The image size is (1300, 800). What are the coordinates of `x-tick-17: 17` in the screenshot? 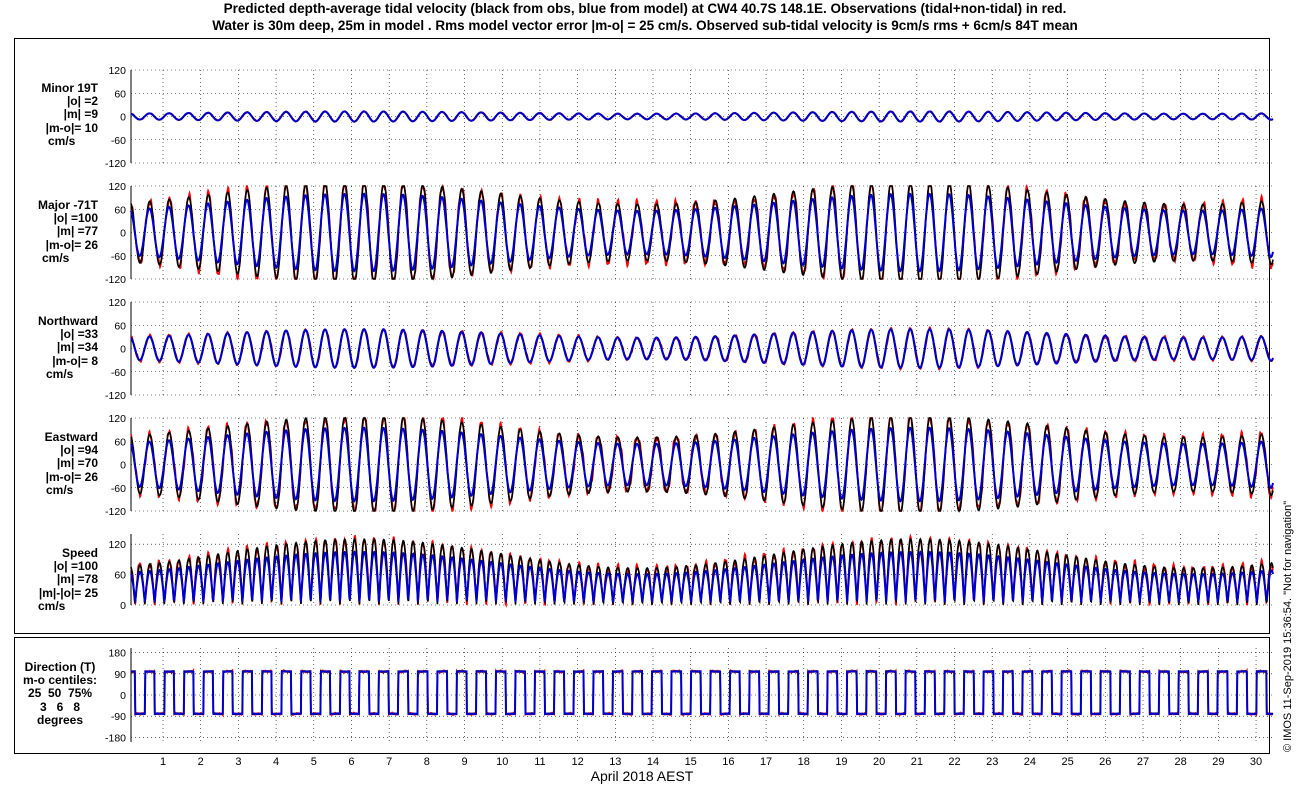 It's located at (766, 762).